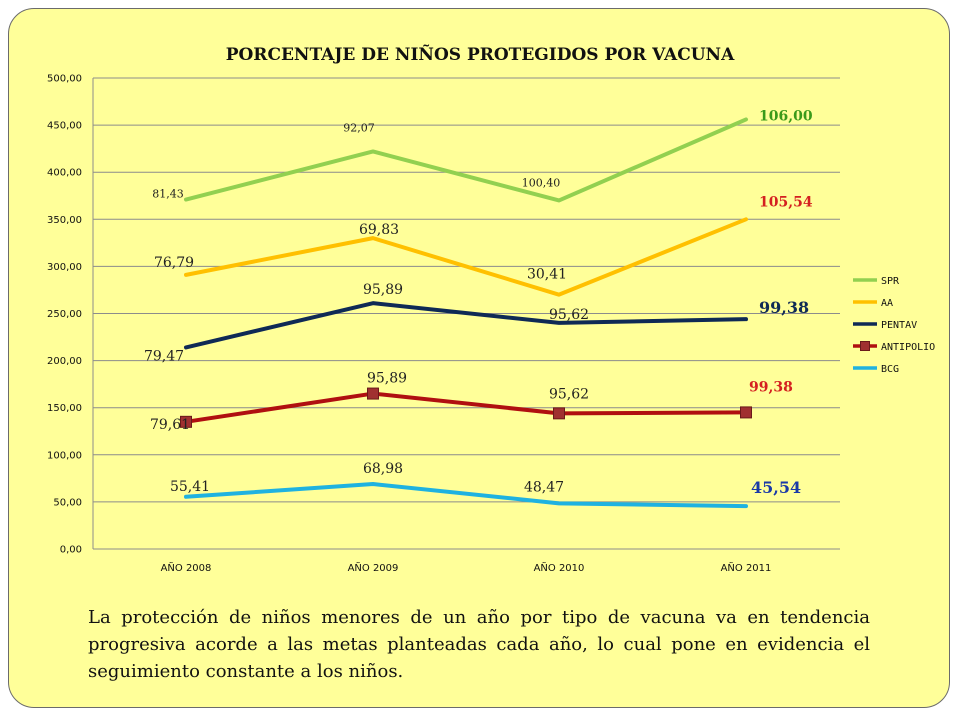  I want to click on series-line-aa, so click(466, 257).